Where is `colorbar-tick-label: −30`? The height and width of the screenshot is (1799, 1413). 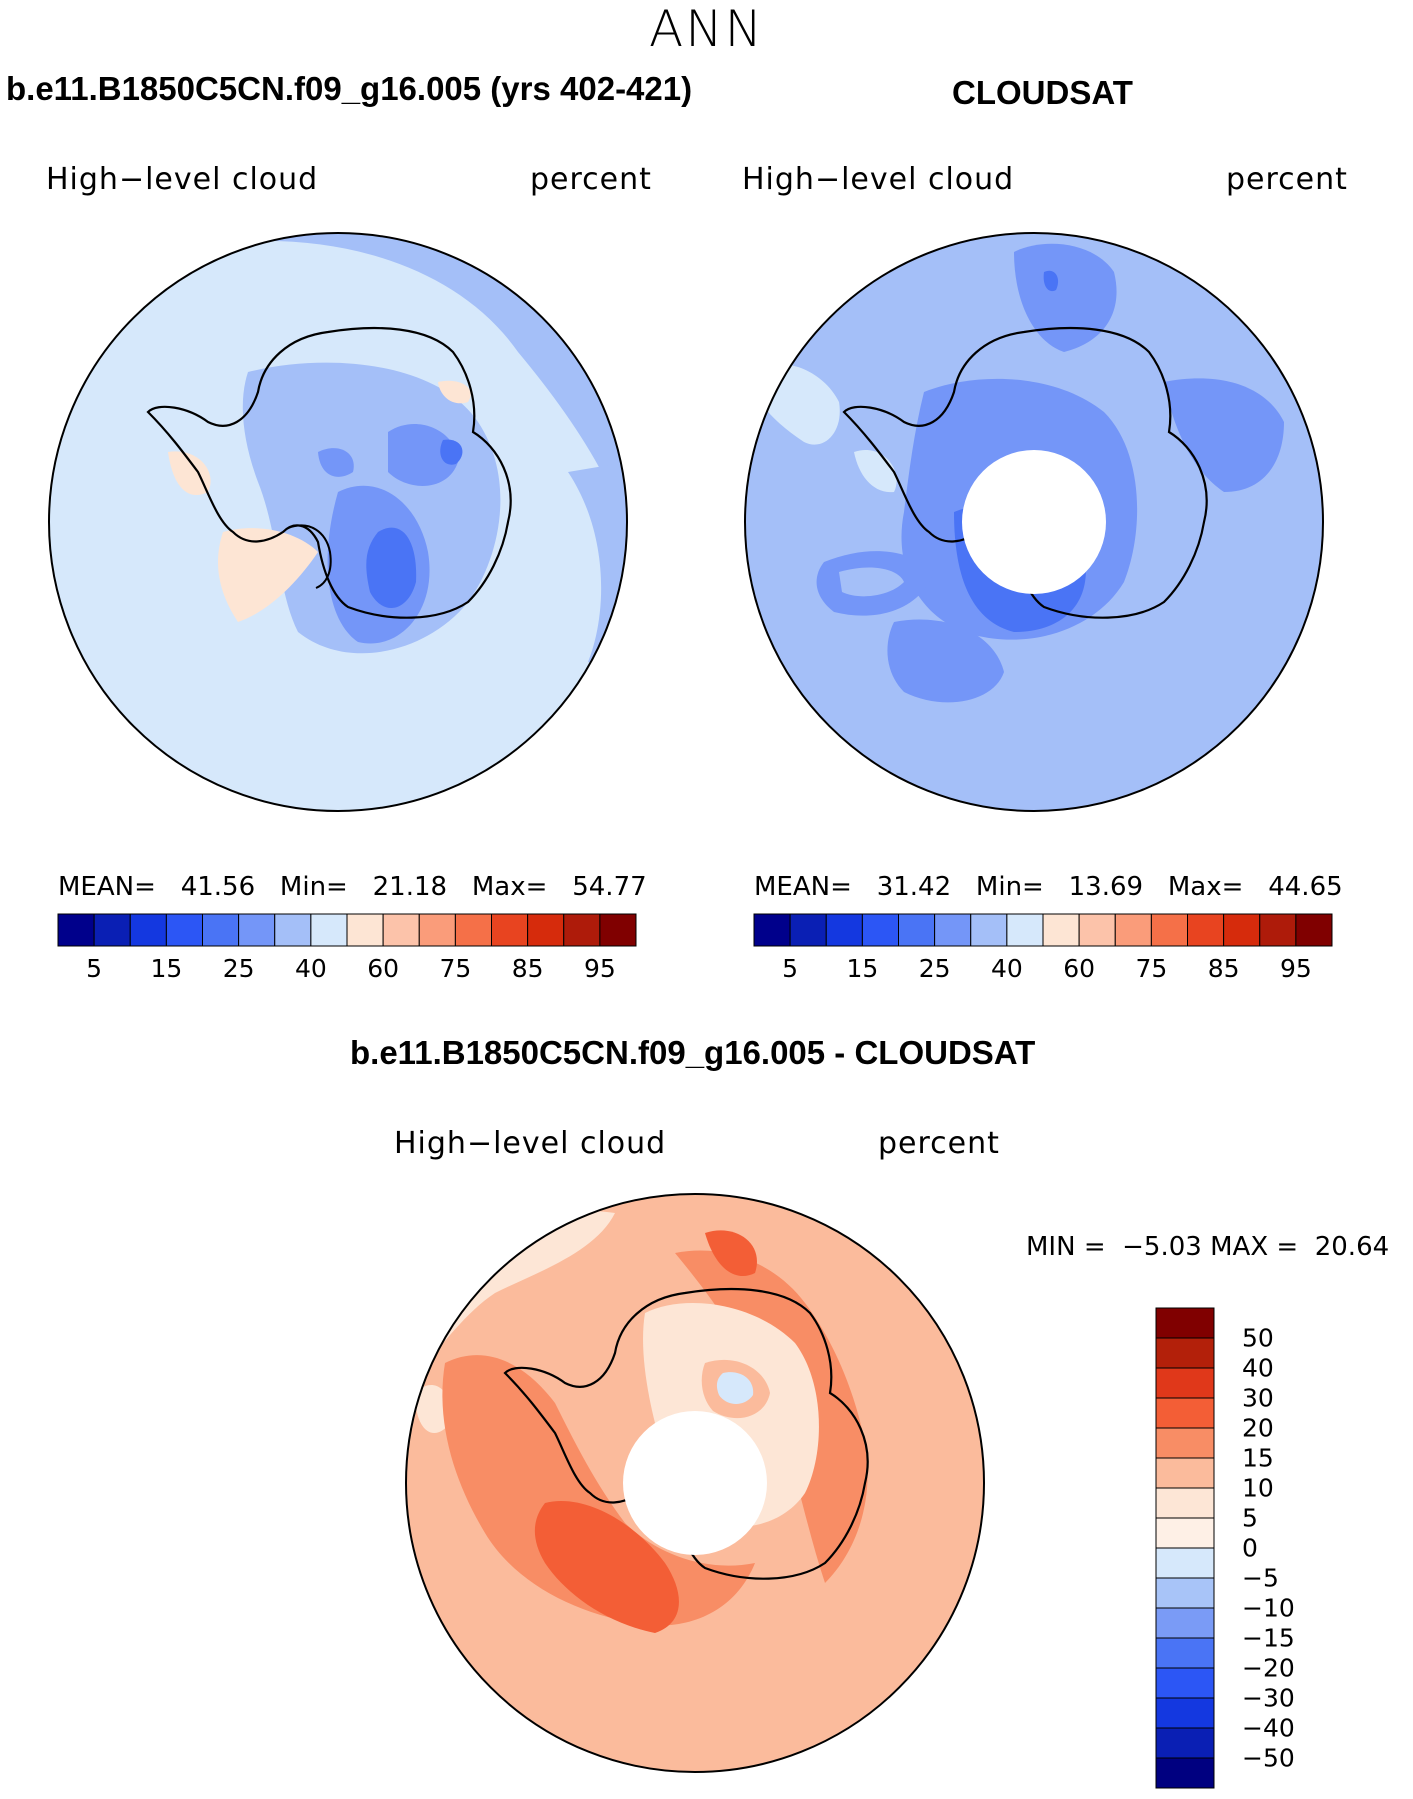
colorbar-tick-label: −30 is located at coordinates (1268, 1698).